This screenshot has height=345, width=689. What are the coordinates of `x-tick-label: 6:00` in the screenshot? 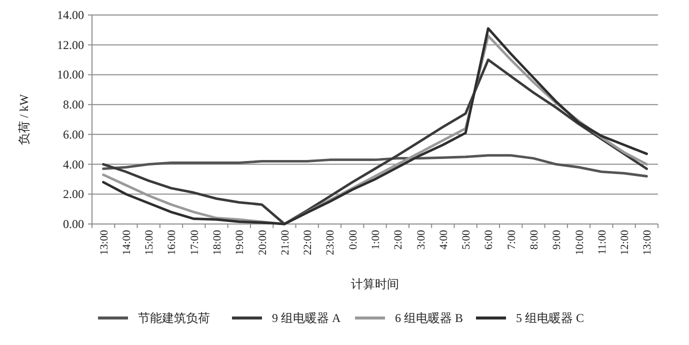 It's located at (489, 240).